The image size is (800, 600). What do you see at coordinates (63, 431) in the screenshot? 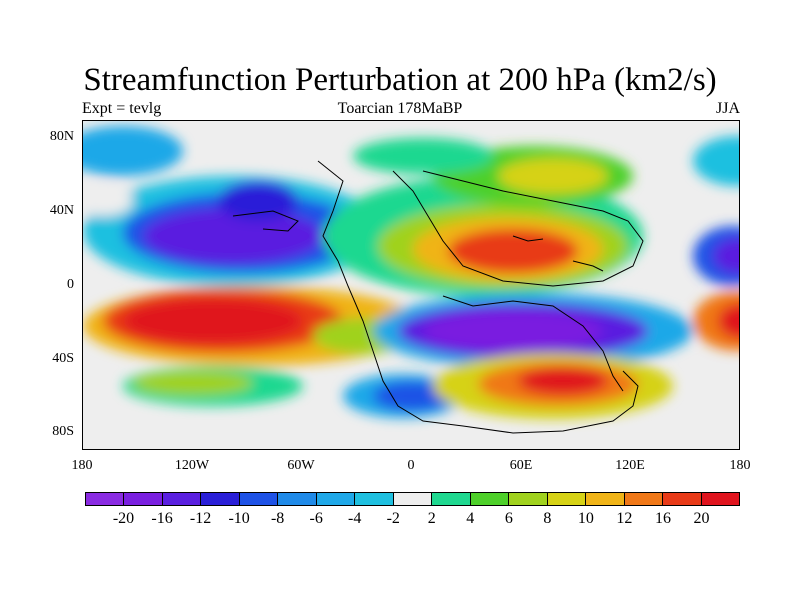
I see `y-tick-80S: 80S` at bounding box center [63, 431].